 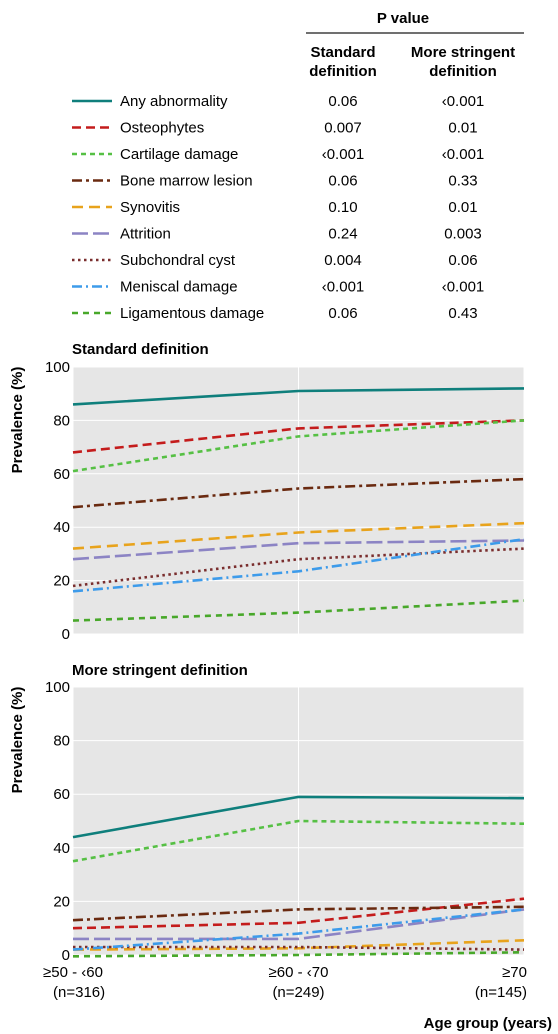 I want to click on legend-series-label: Attrition, so click(x=145, y=234).